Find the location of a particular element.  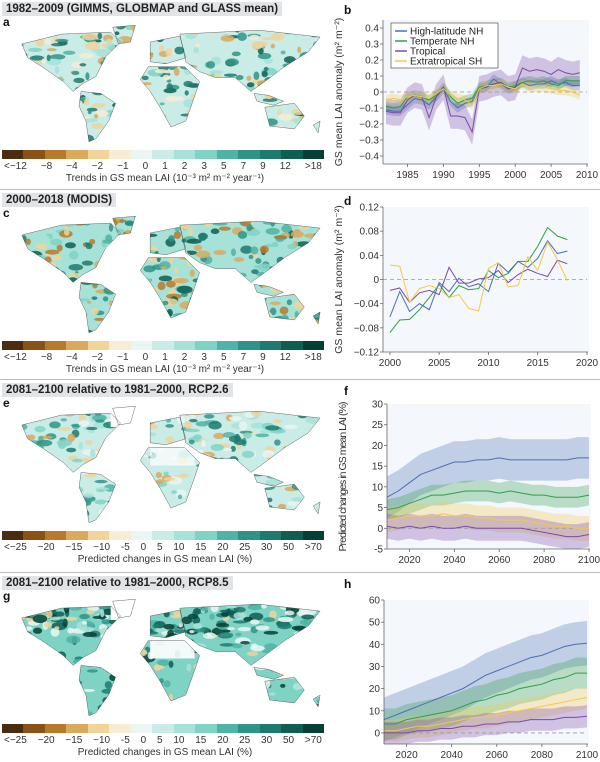

y-tick-label: 60 is located at coordinates (375, 601).